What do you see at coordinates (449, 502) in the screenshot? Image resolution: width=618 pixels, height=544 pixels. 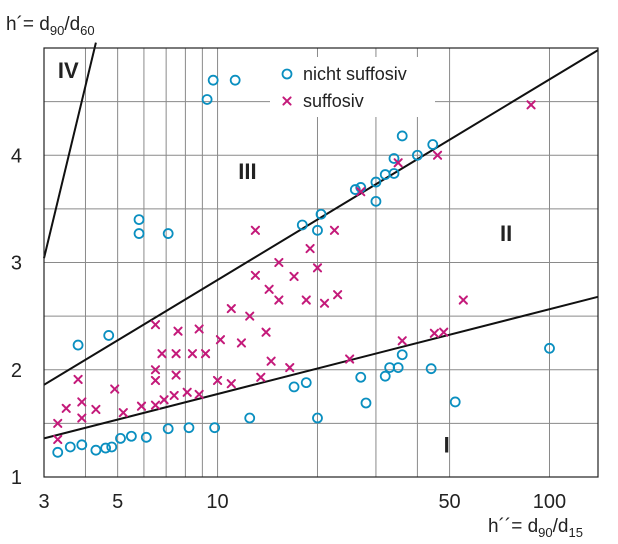 I see `x-tick-label: 50` at bounding box center [449, 502].